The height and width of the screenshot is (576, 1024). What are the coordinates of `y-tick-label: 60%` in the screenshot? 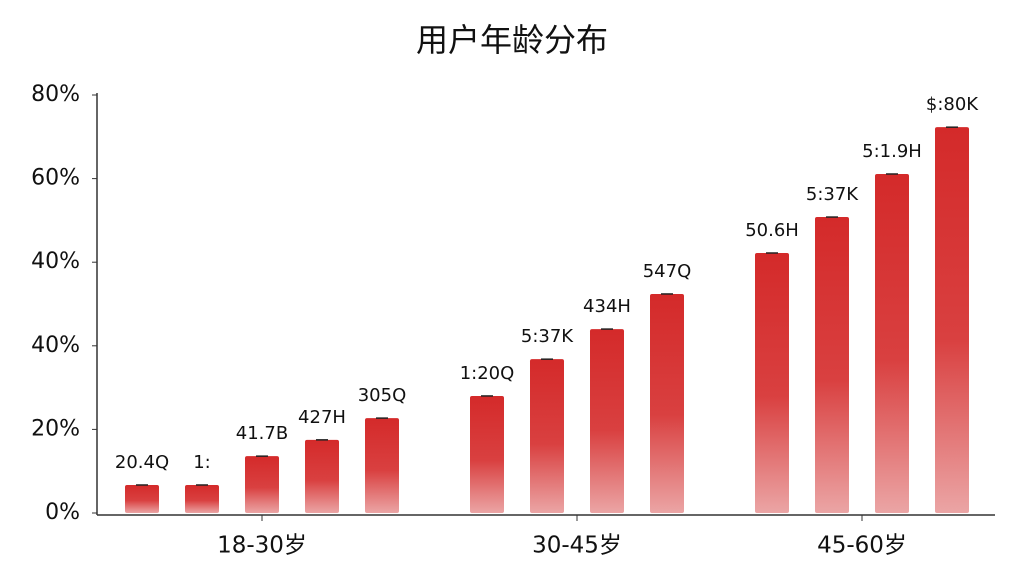 It's located at (55, 178).